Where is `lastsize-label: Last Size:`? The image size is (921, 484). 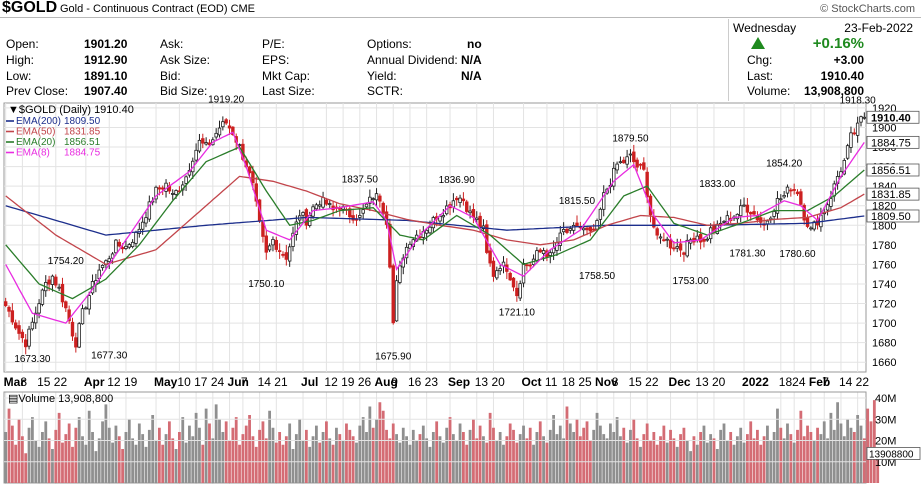
lastsize-label: Last Size: is located at coordinates (288, 91).